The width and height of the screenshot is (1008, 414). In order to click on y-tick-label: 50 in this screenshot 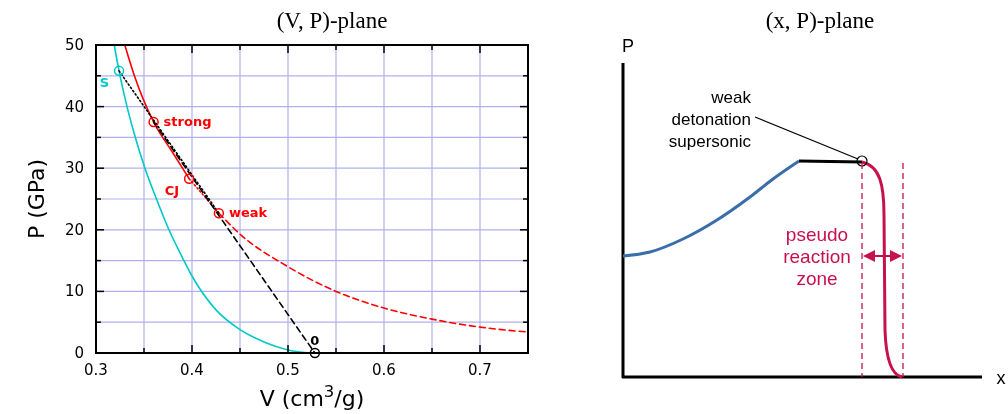, I will do `click(74, 45)`.